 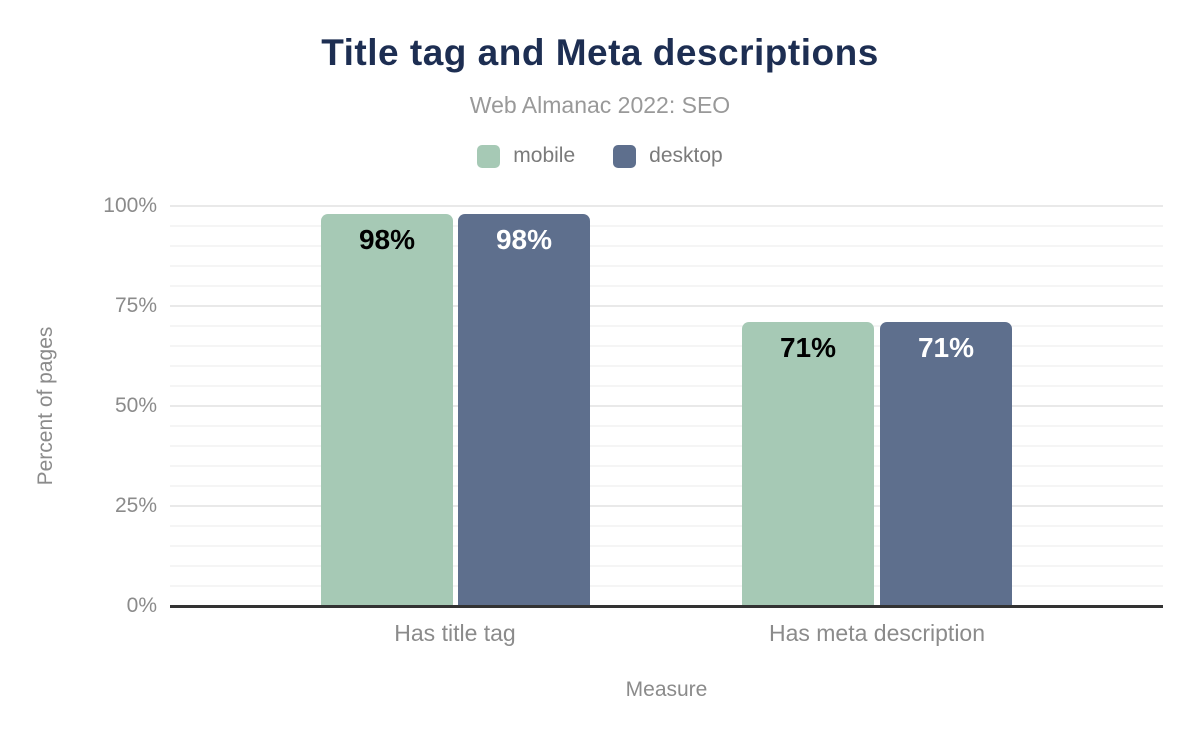 I want to click on legend-item-desktop: desktop, so click(x=668, y=156).